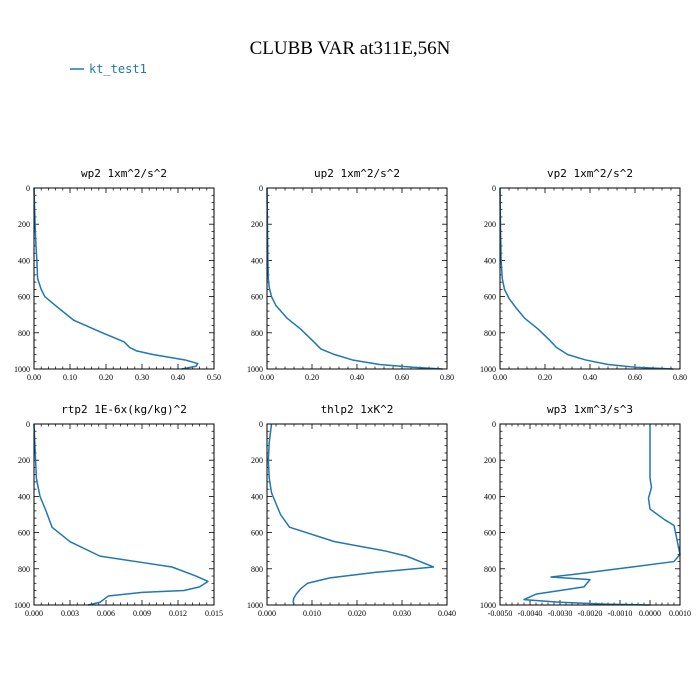 This screenshot has height=700, width=700. What do you see at coordinates (312, 613) in the screenshot?
I see `x-tick-label: 0.010` at bounding box center [312, 613].